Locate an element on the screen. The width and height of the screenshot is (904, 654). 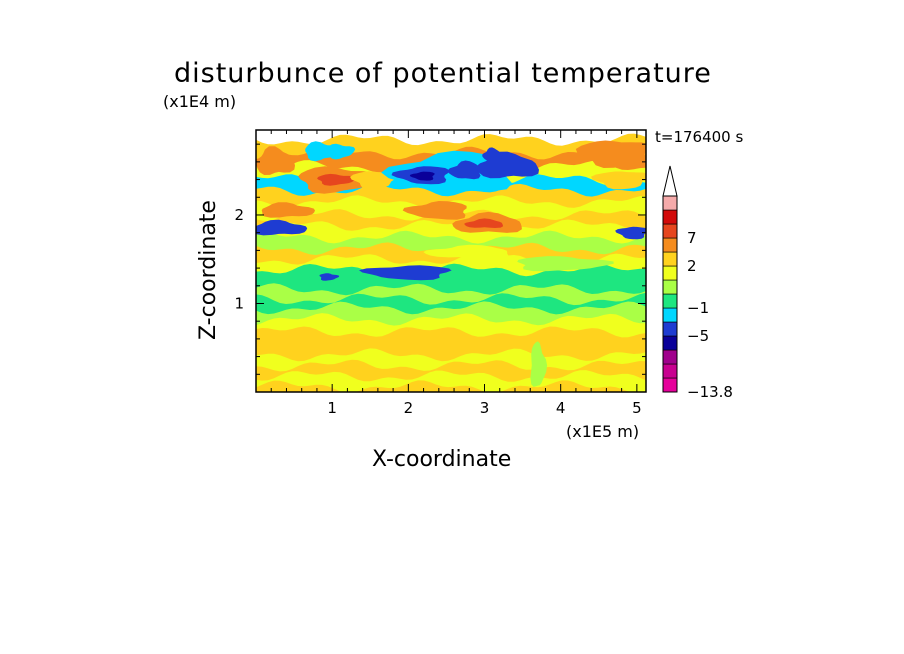
x-axis-label: X-coordinate is located at coordinates (442, 459).